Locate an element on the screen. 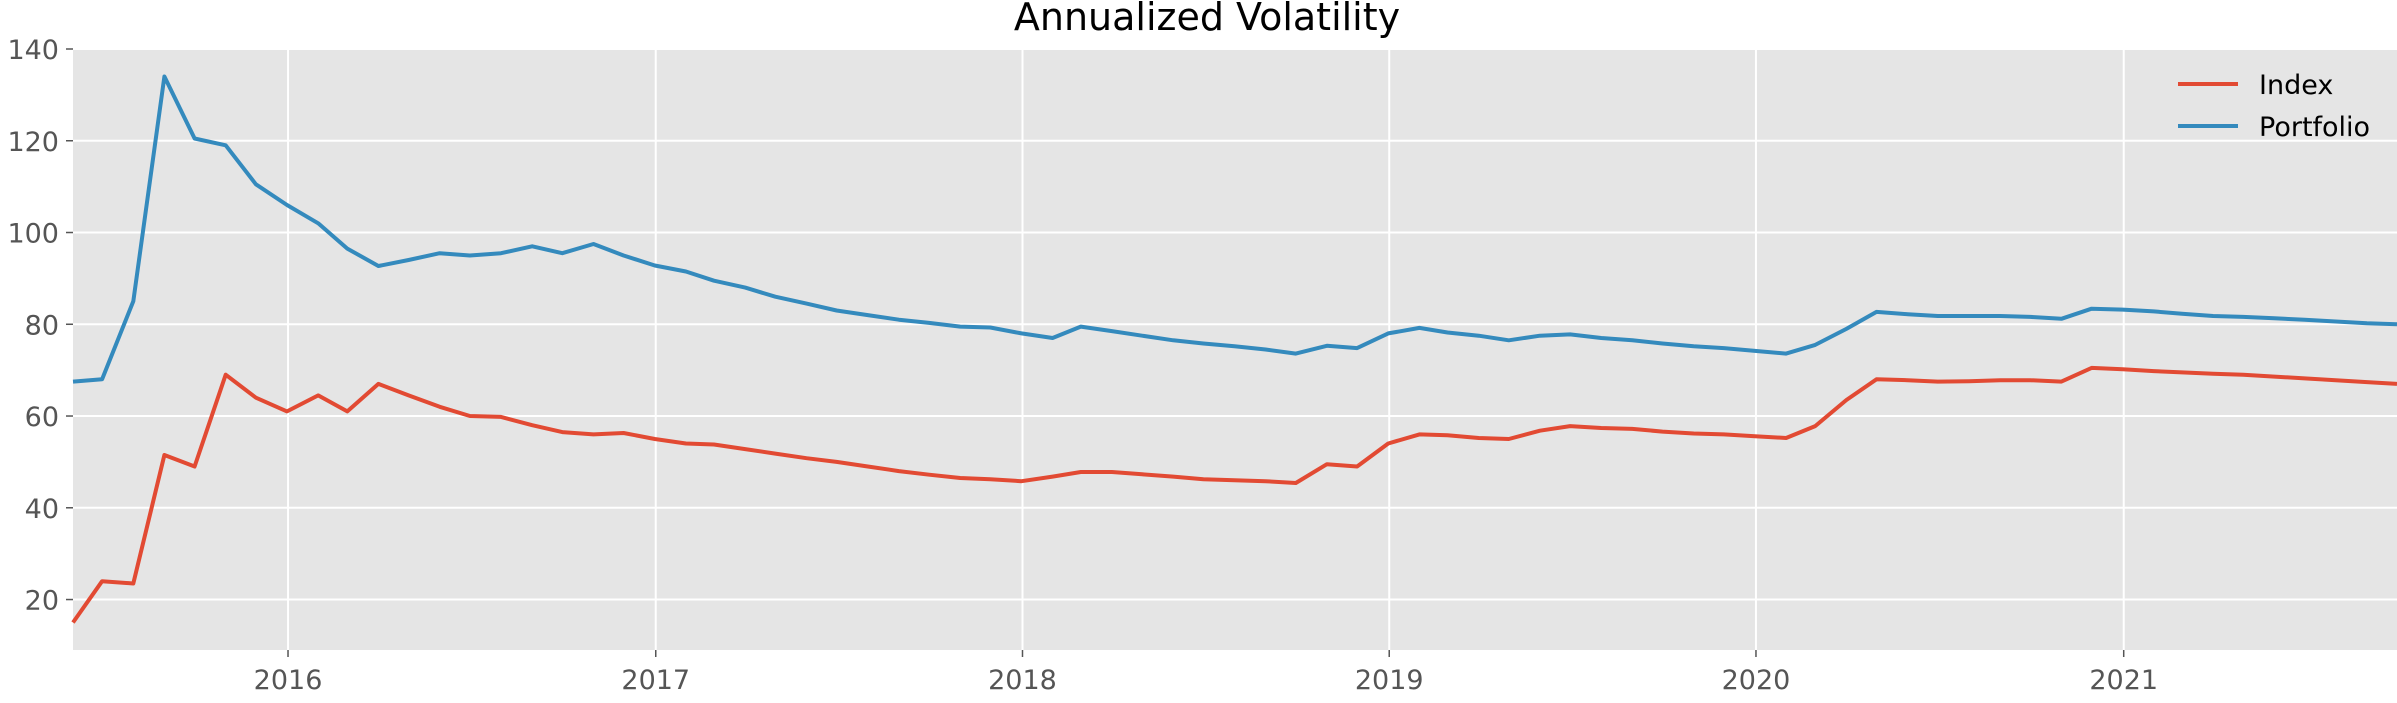 Image resolution: width=2397 pixels, height=703 pixels. y-tick-label: 80 is located at coordinates (42, 325).